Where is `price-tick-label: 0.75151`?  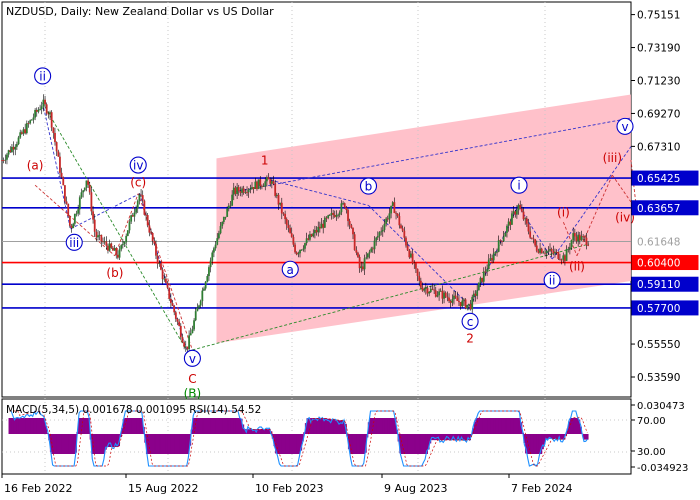
price-tick-label: 0.75151 is located at coordinates (658, 16).